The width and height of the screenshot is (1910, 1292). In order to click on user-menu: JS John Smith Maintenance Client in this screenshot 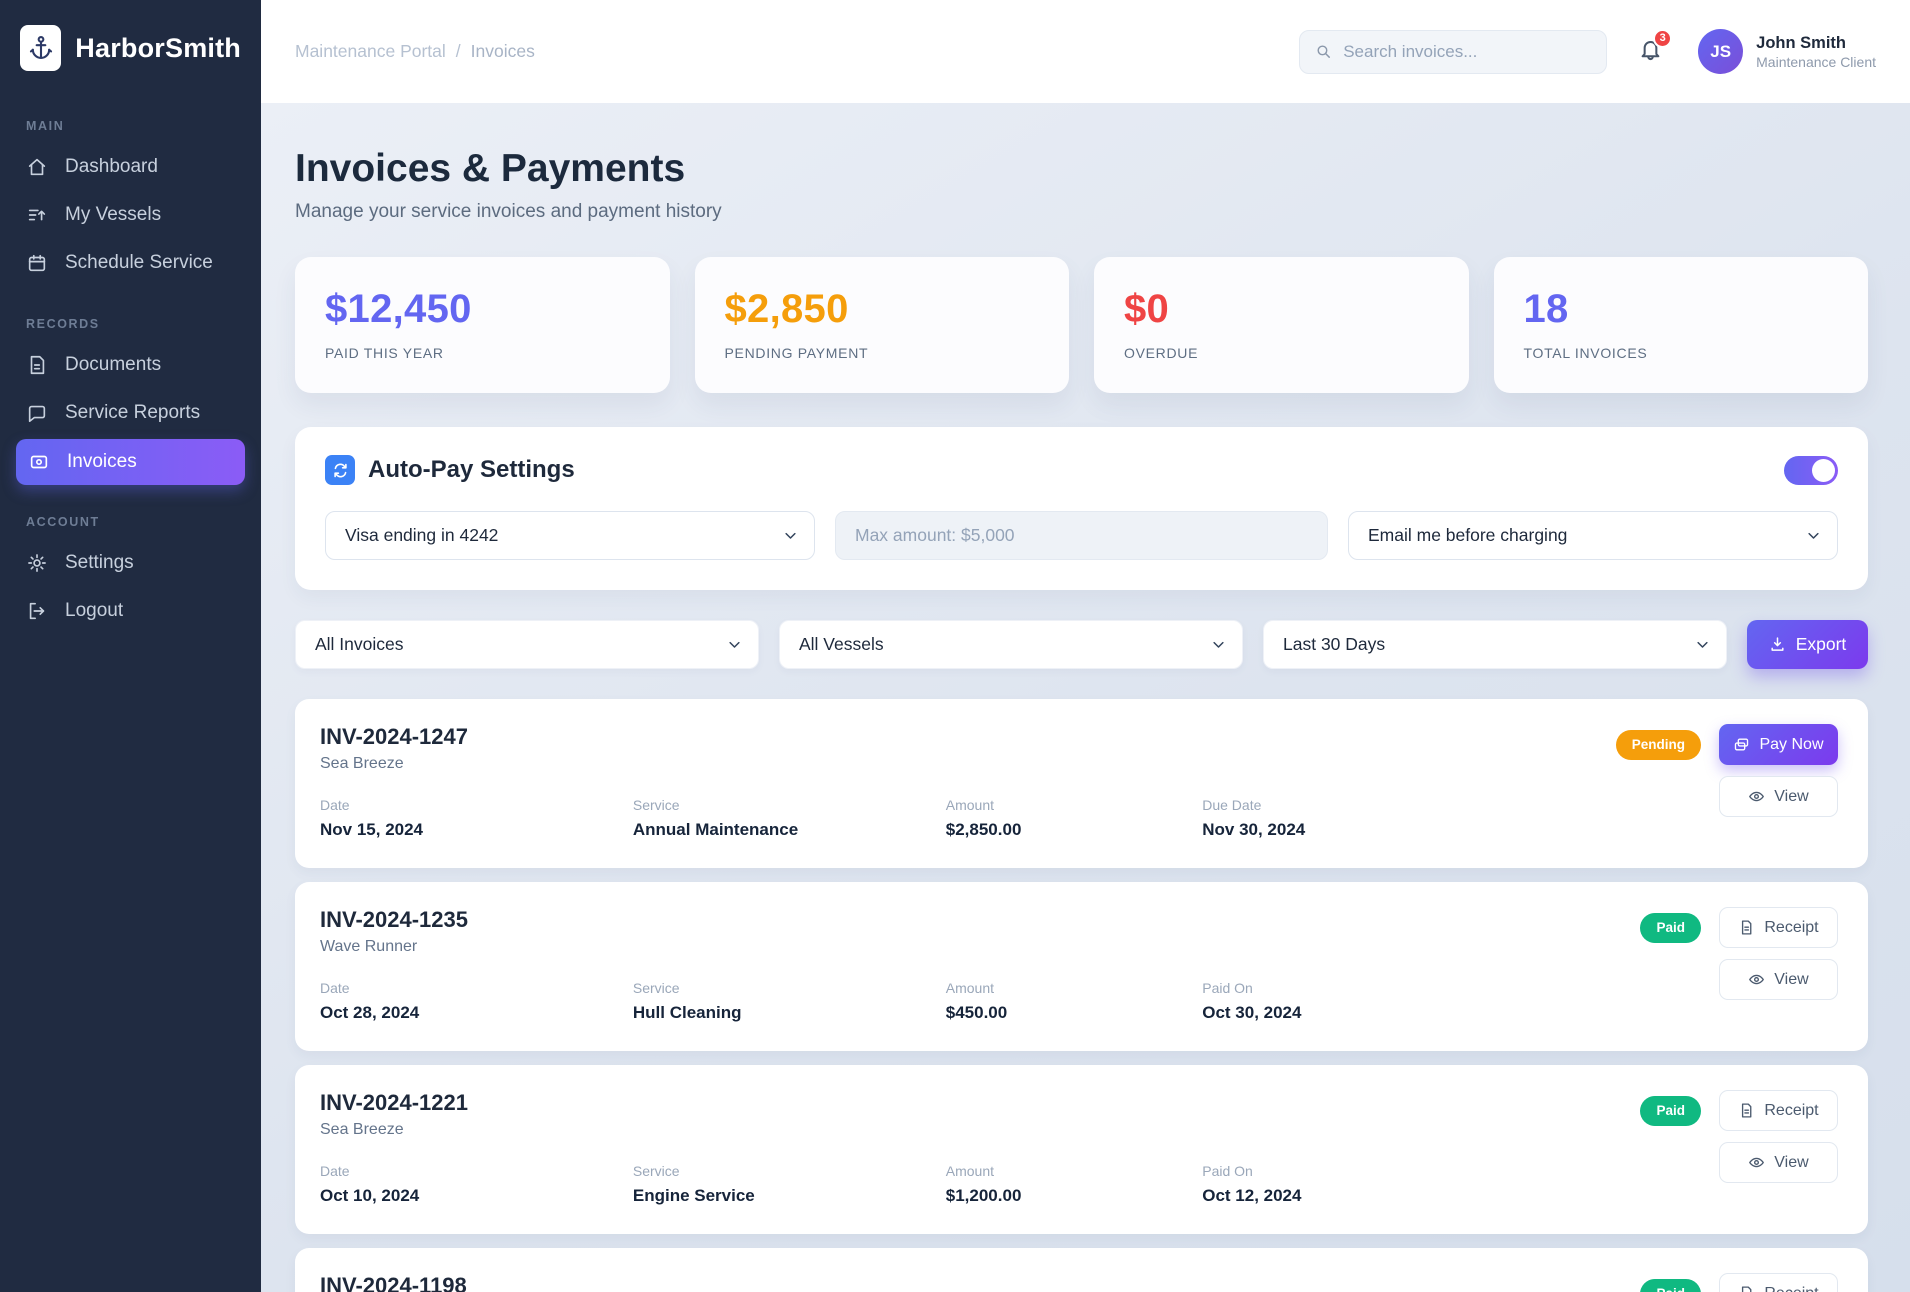, I will do `click(1787, 51)`.